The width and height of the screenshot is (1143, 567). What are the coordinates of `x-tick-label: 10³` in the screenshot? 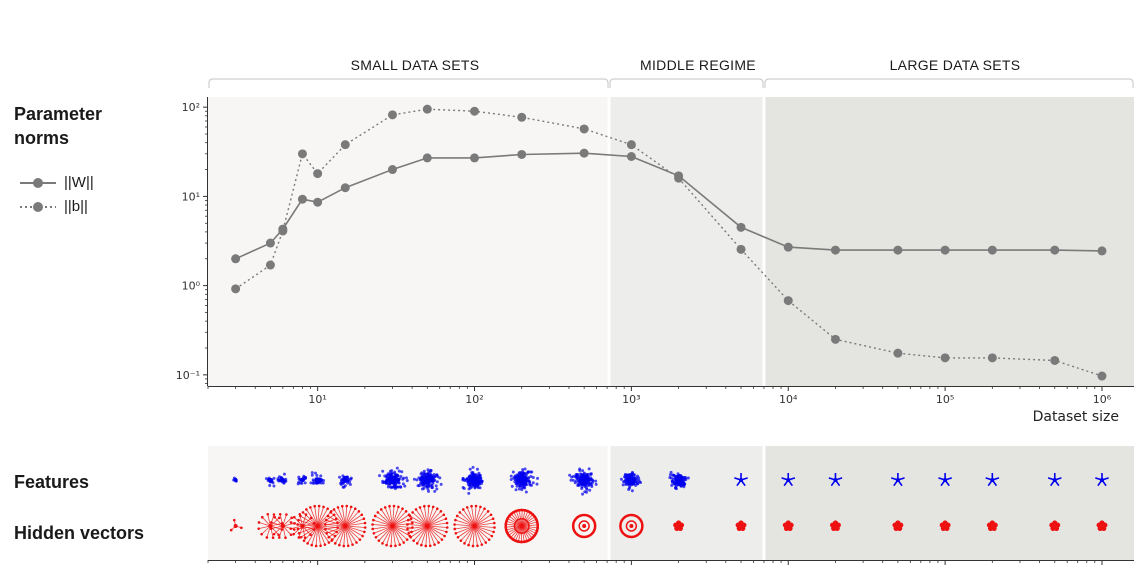 It's located at (631, 399).